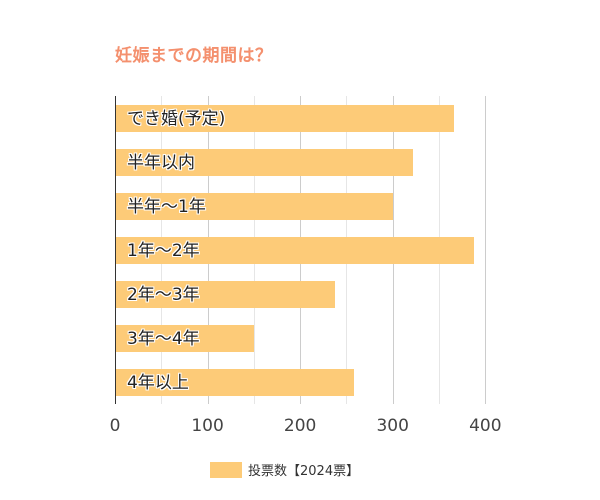 Image resolution: width=600 pixels, height=500 pixels. Describe the element at coordinates (295, 250) in the screenshot. I see `bar: 1年～2年` at that location.